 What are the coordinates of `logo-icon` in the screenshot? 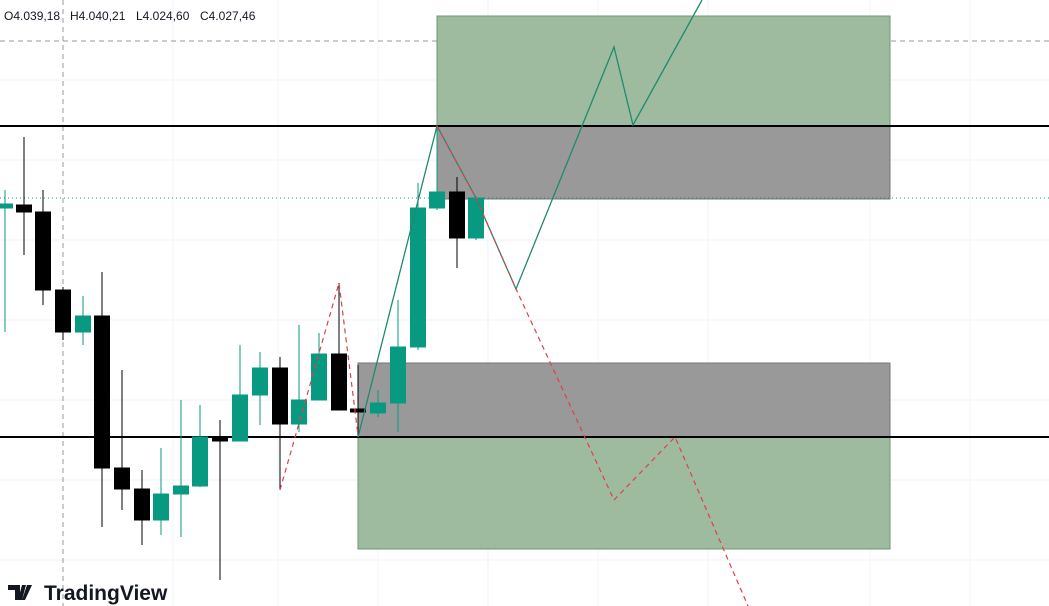 It's located at (20, 592).